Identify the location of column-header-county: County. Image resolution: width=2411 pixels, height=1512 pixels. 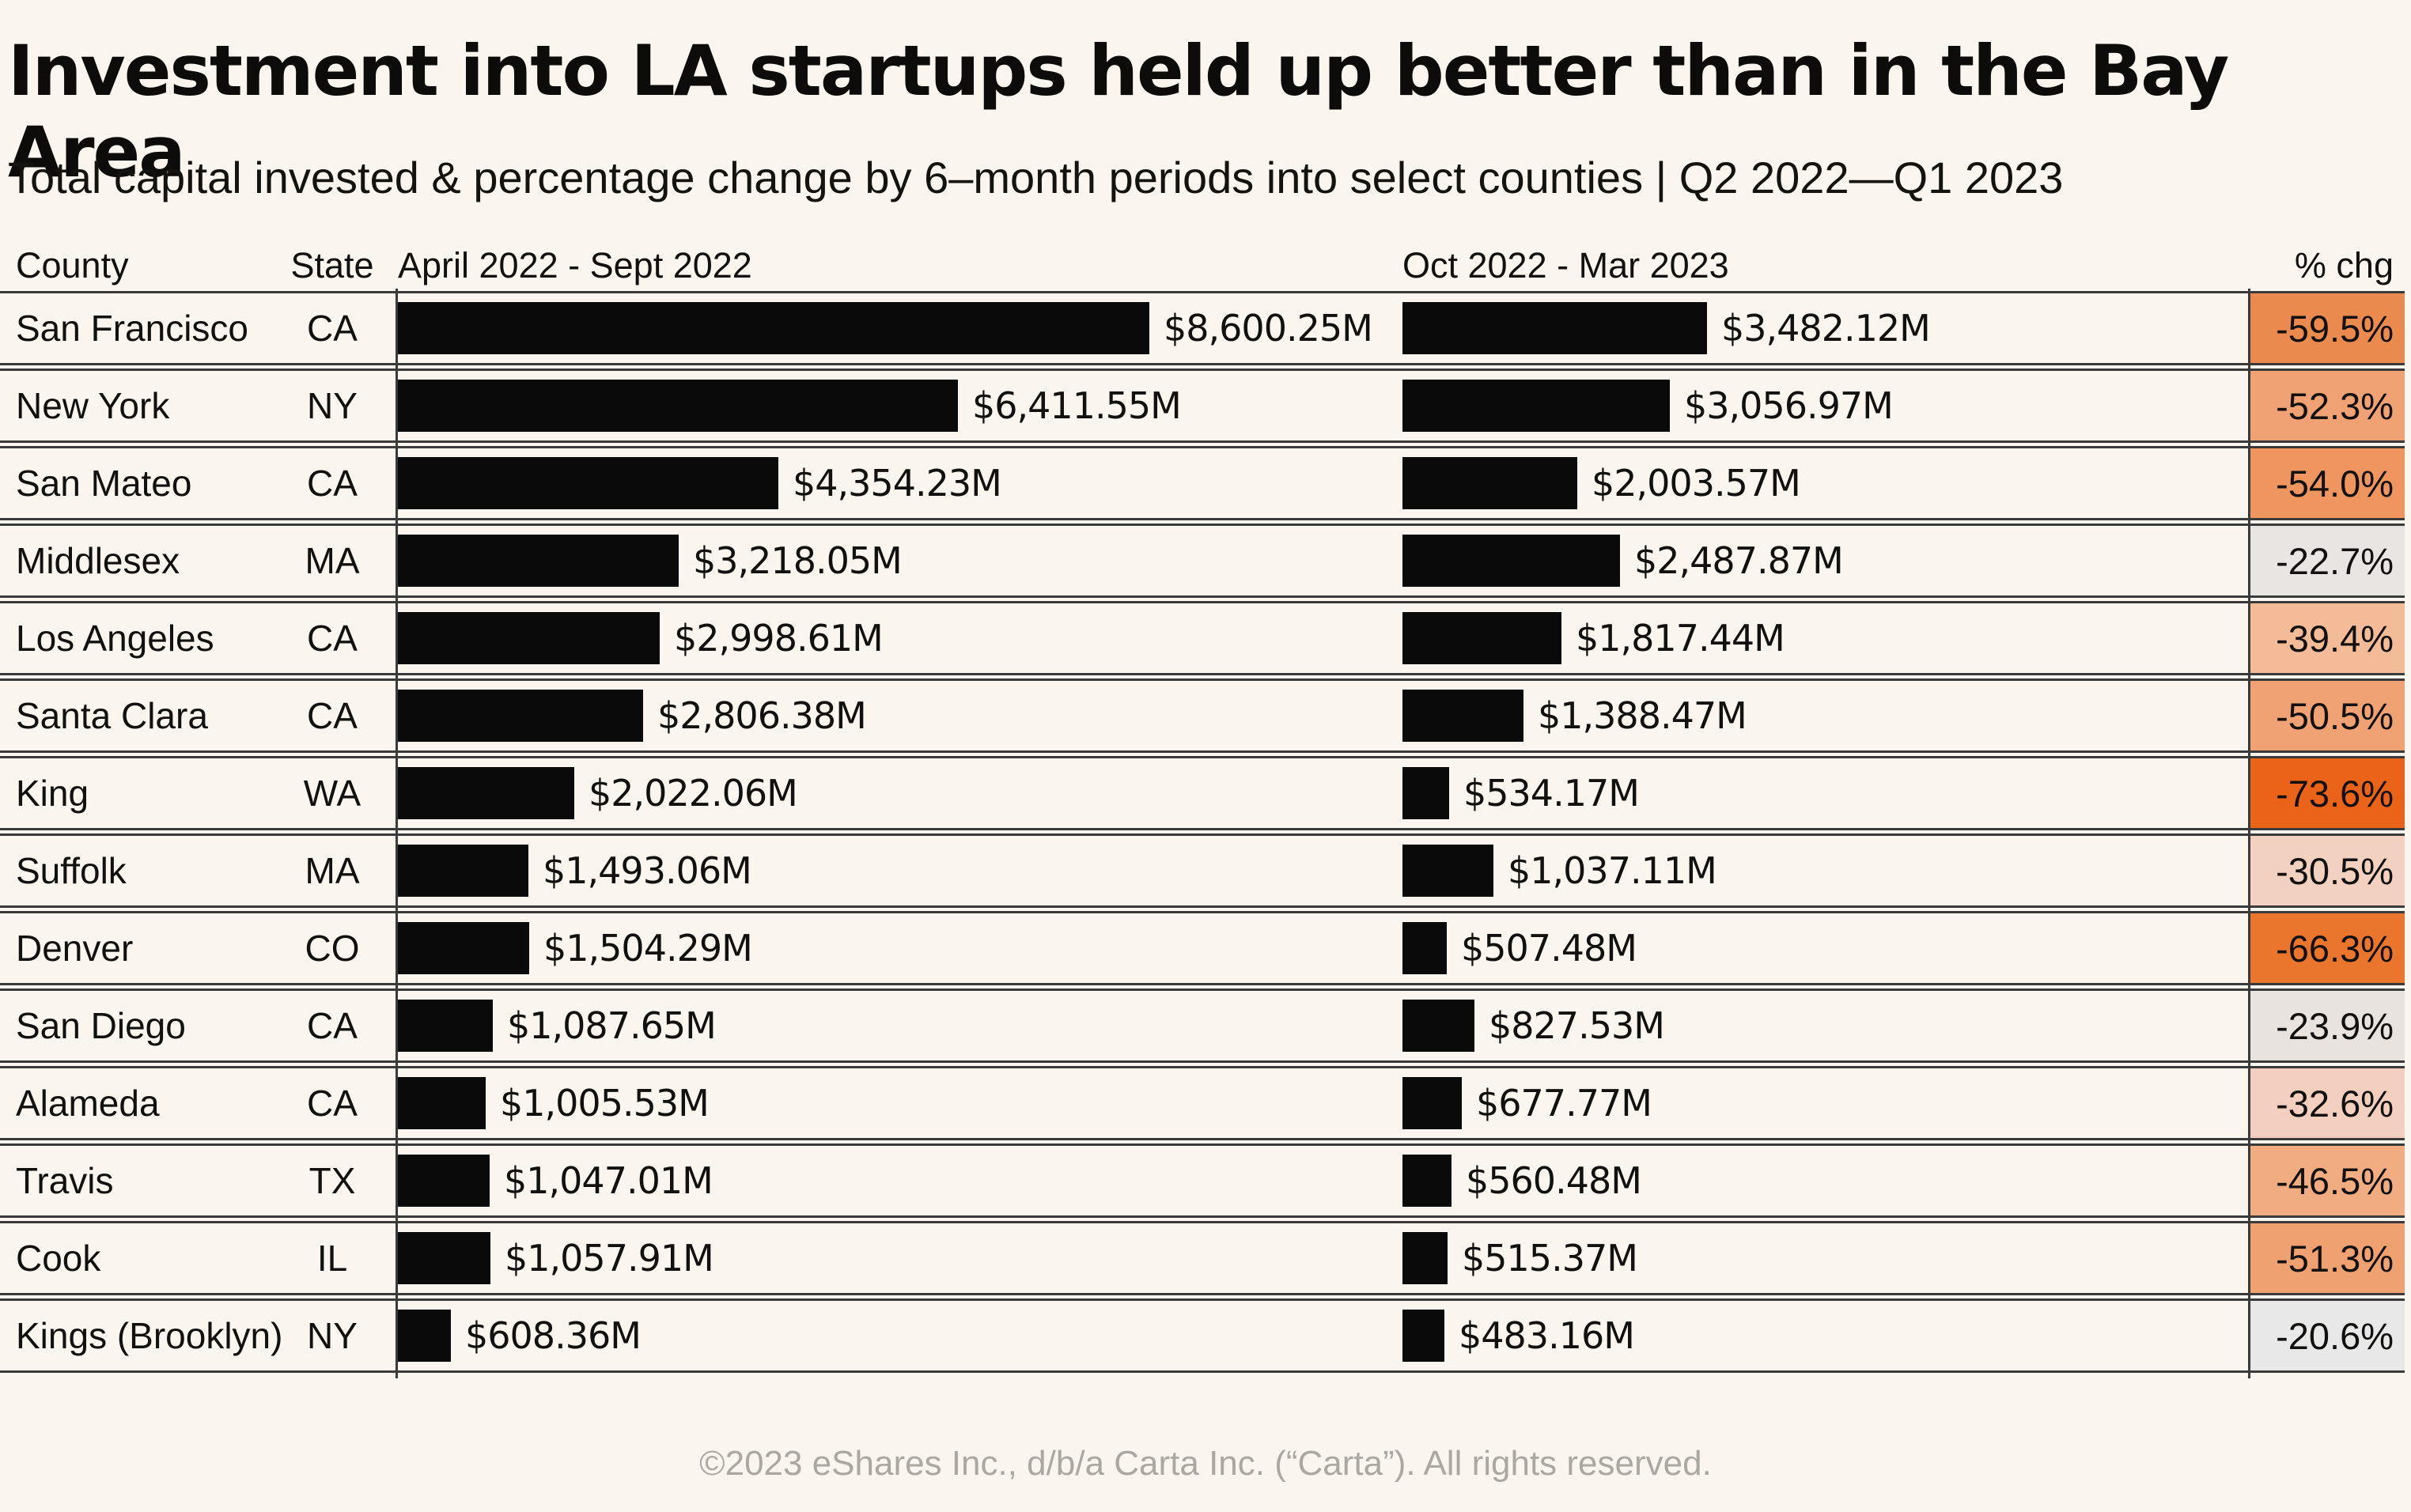
(72, 265).